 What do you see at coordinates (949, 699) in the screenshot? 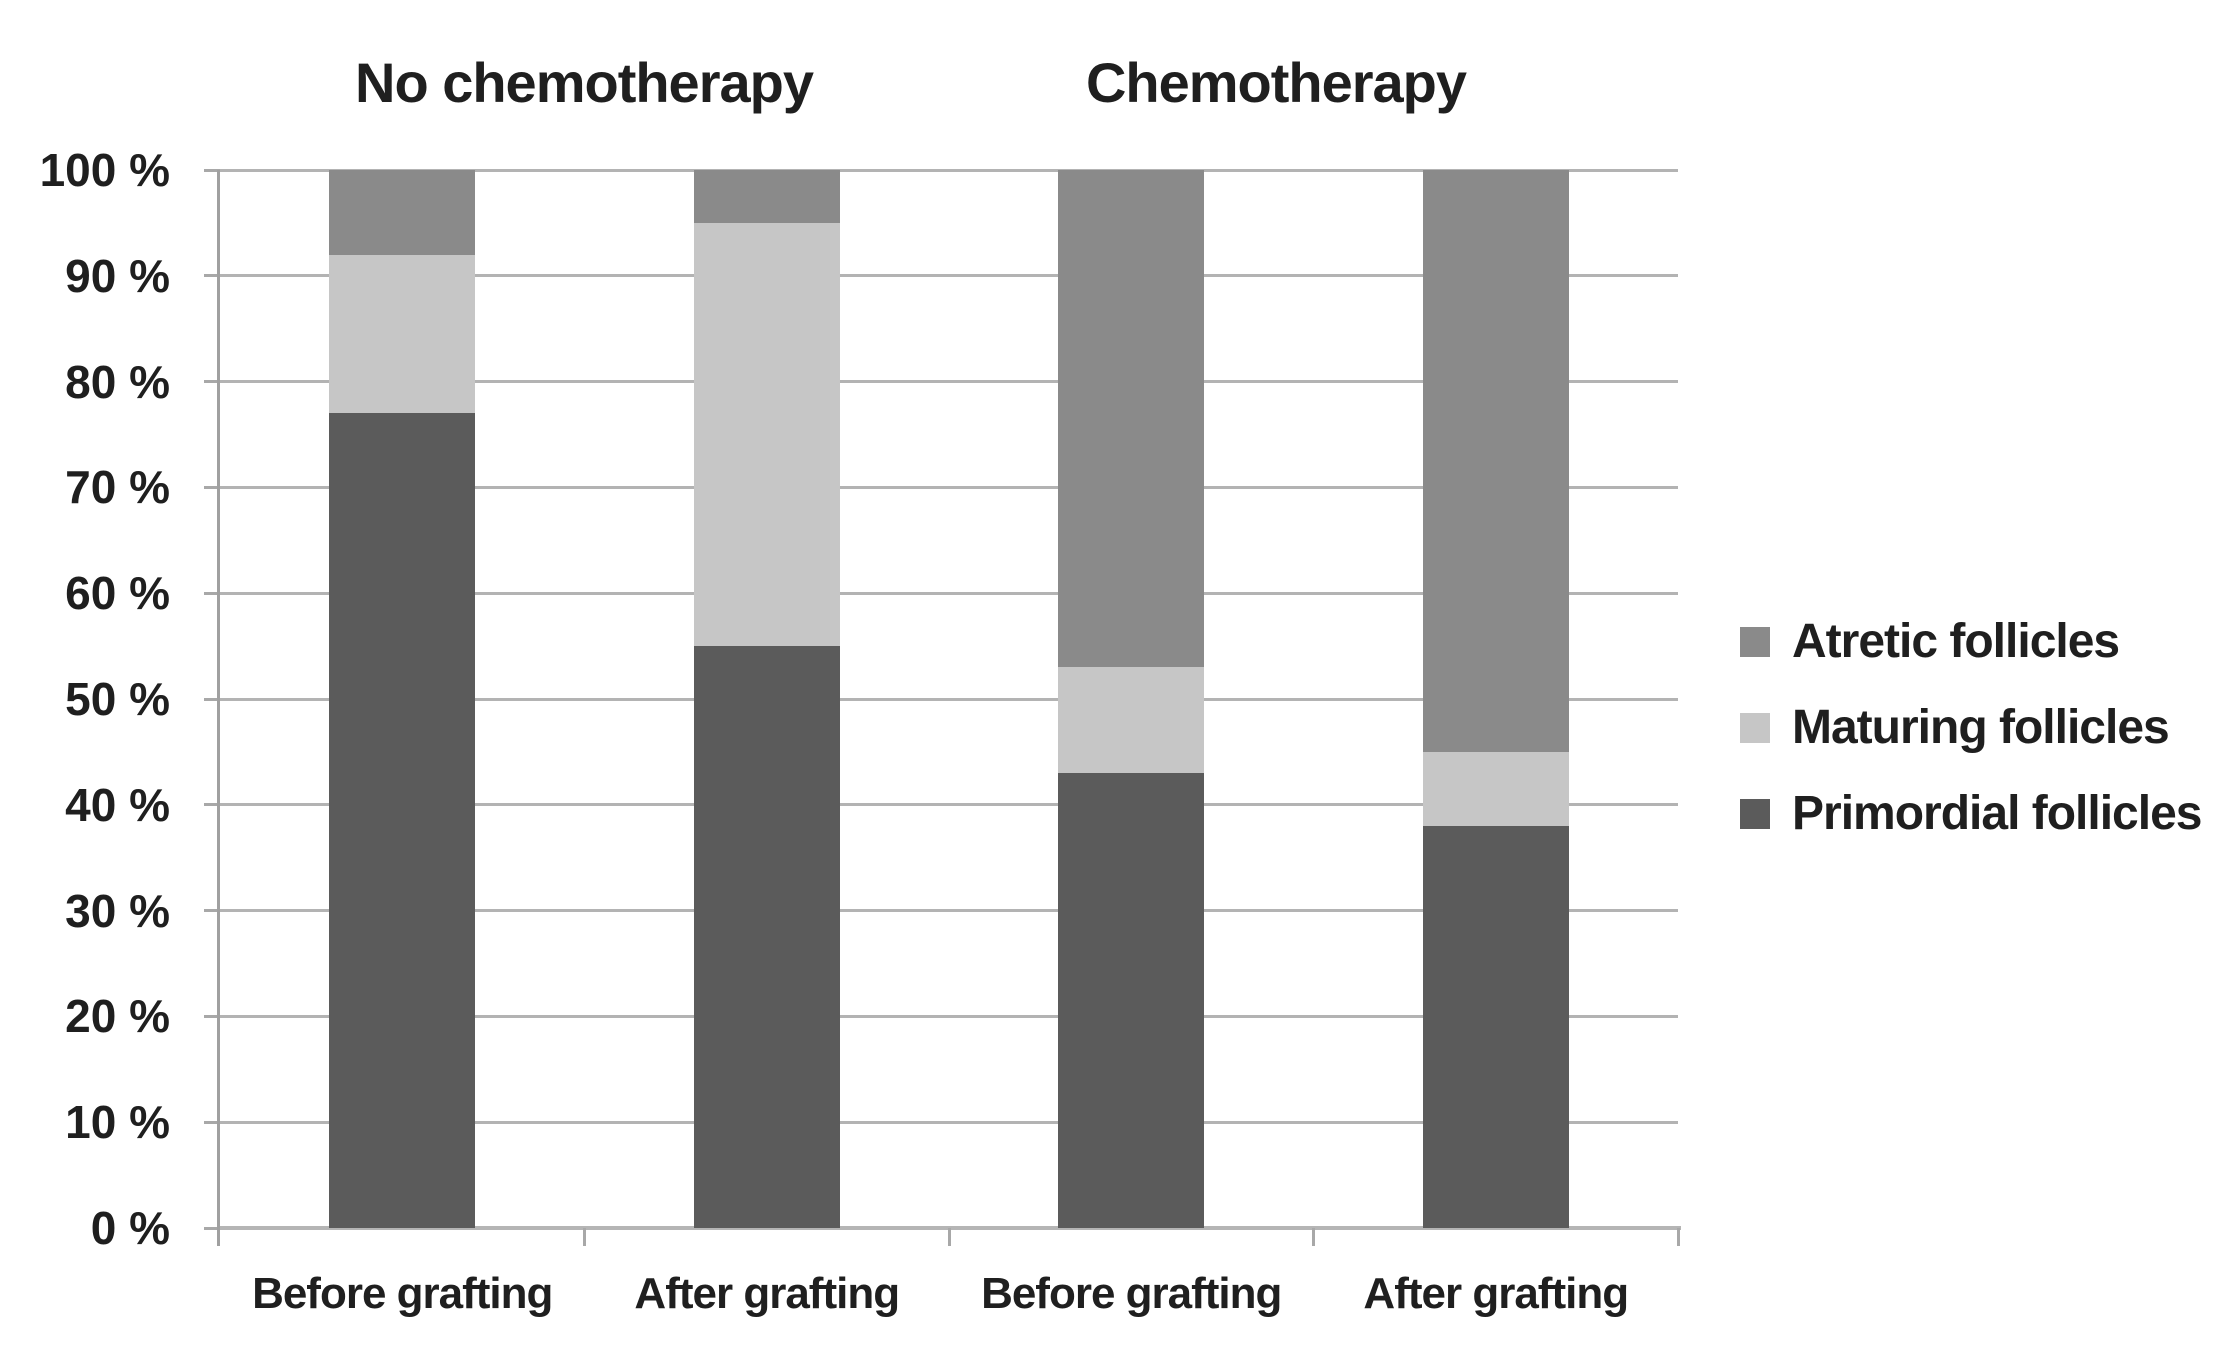
I see `gridline-50pct` at bounding box center [949, 699].